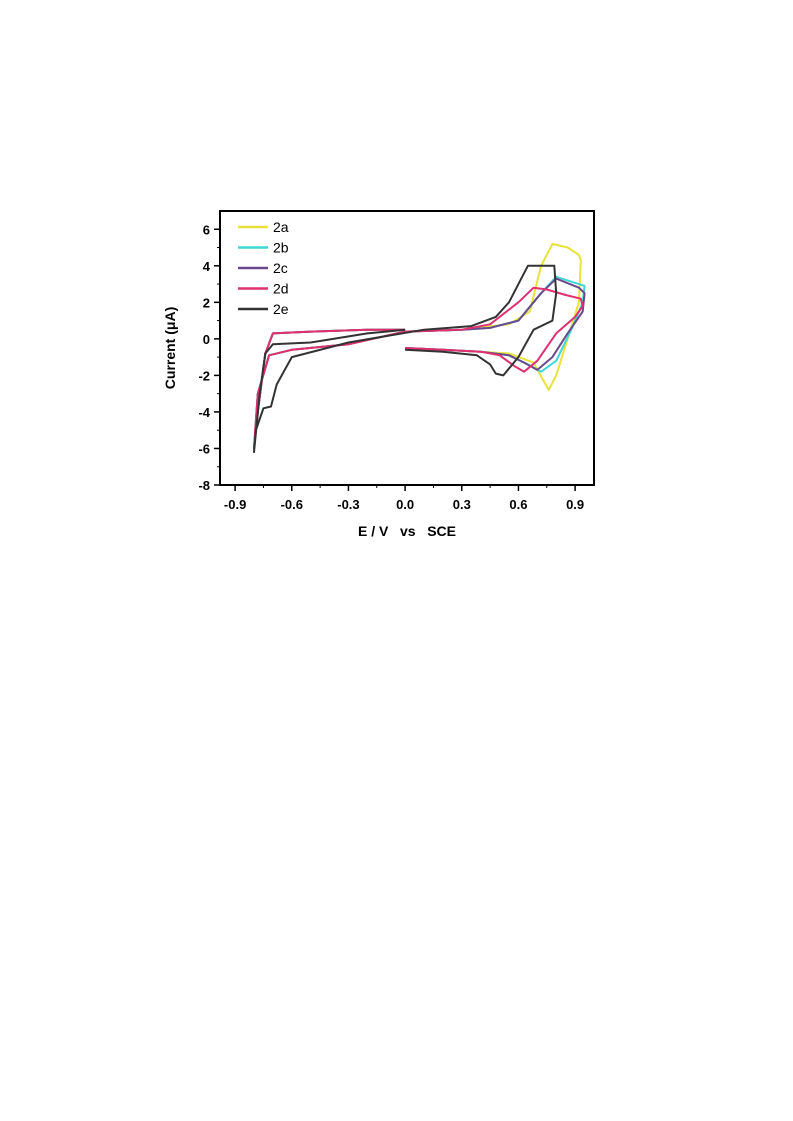 Image resolution: width=793 pixels, height=1121 pixels. Describe the element at coordinates (405, 504) in the screenshot. I see `x-tick-label: 0.0` at that location.